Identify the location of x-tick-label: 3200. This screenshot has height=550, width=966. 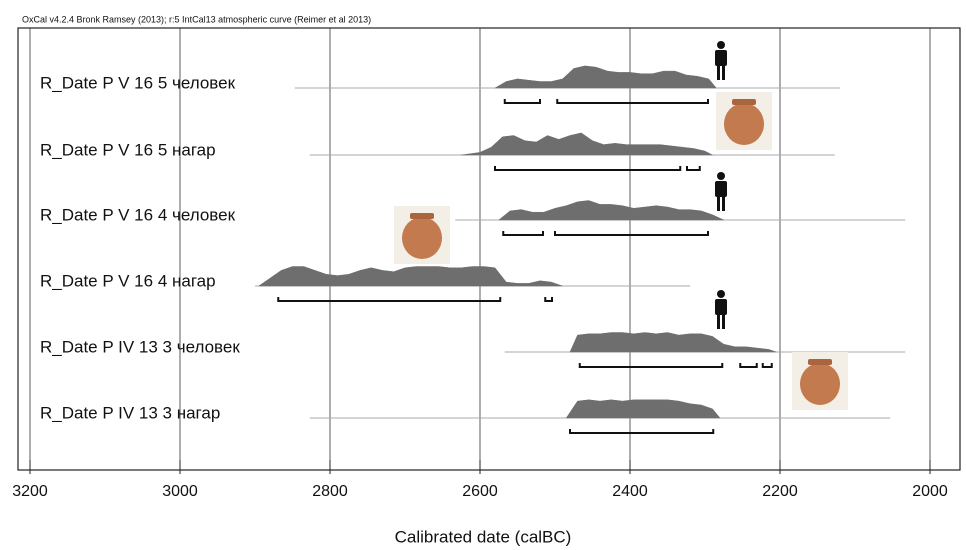
(30, 491).